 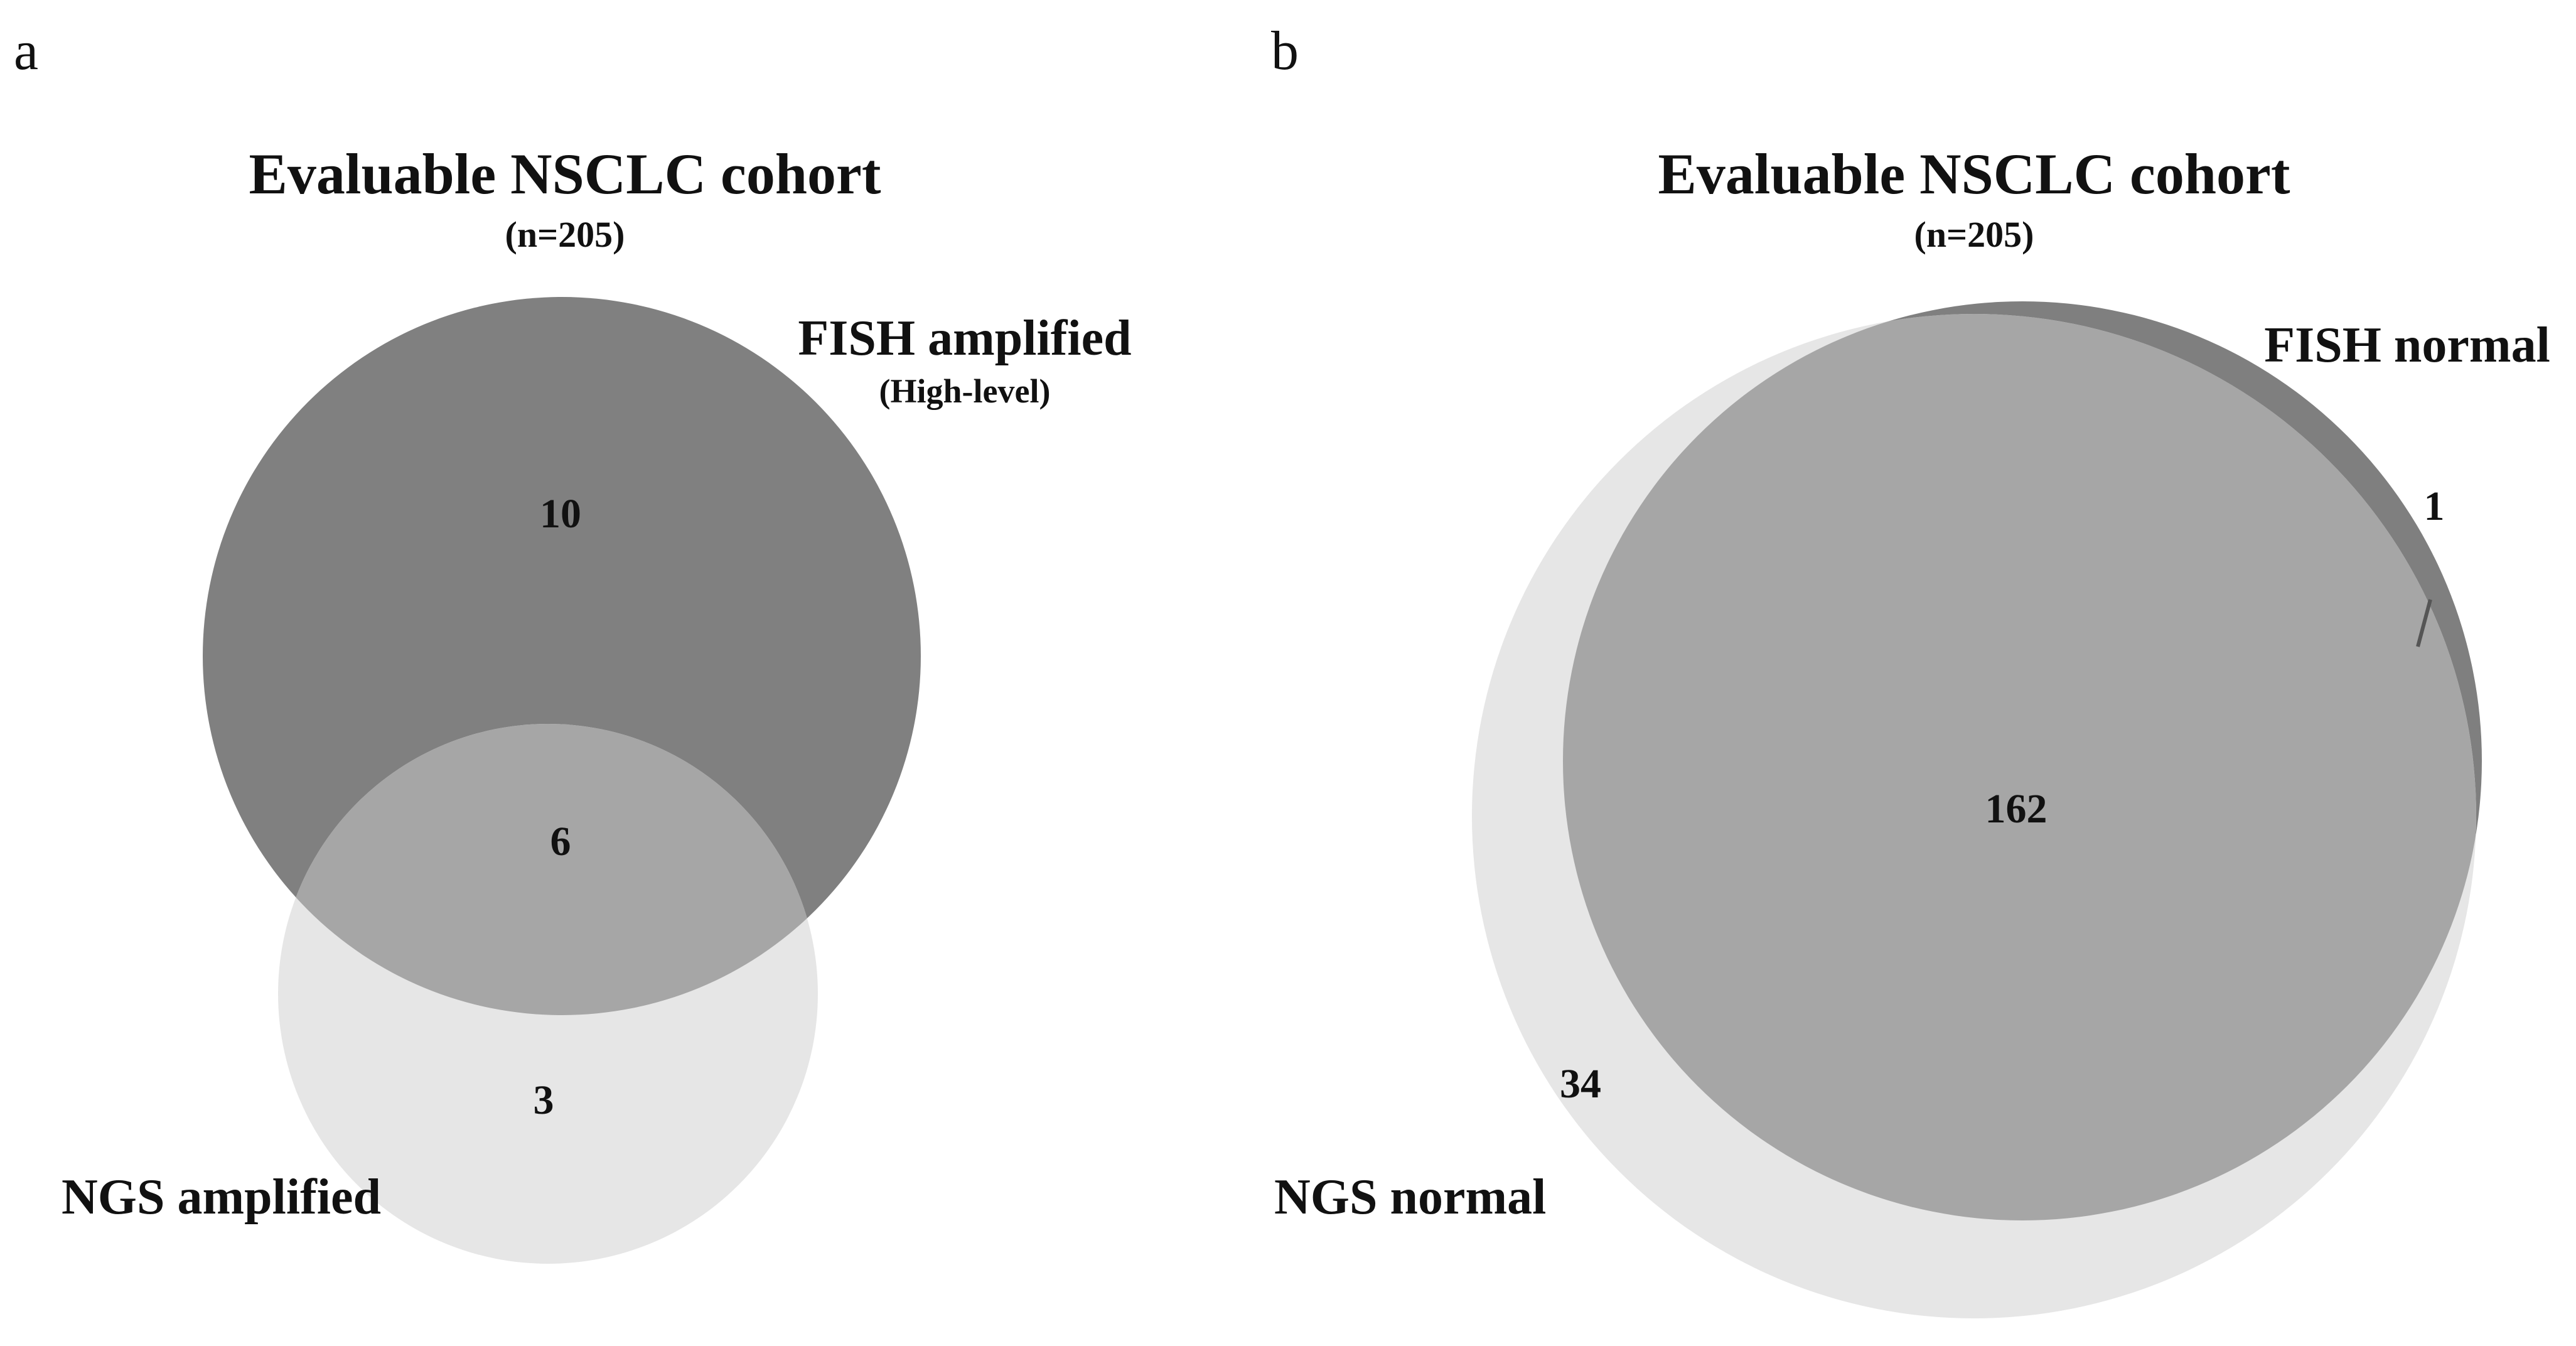 What do you see at coordinates (548, 869) in the screenshot?
I see `ngs-fish-overlap-region` at bounding box center [548, 869].